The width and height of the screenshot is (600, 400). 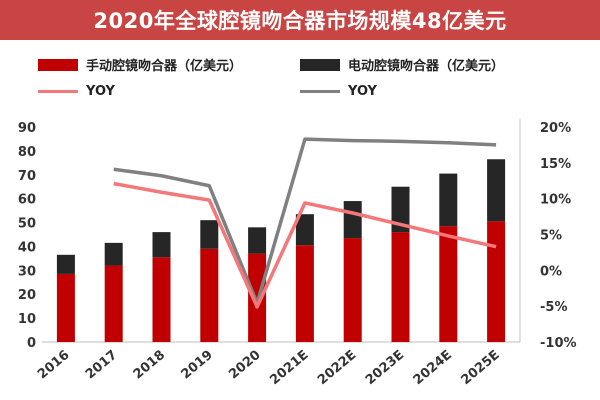 What do you see at coordinates (27, 224) in the screenshot?
I see `y-left-tick-label: 50` at bounding box center [27, 224].